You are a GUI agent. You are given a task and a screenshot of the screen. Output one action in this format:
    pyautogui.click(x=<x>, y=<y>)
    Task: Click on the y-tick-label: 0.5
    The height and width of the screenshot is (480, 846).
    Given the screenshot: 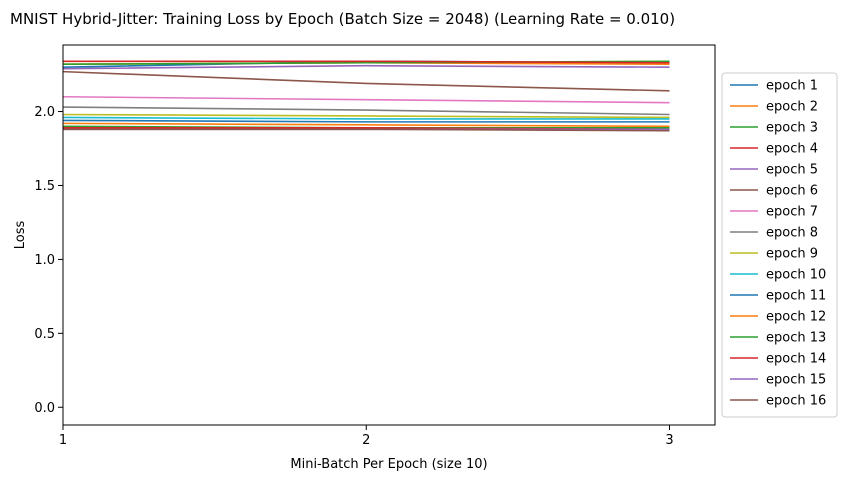 What is the action you would take?
    pyautogui.click(x=44, y=334)
    